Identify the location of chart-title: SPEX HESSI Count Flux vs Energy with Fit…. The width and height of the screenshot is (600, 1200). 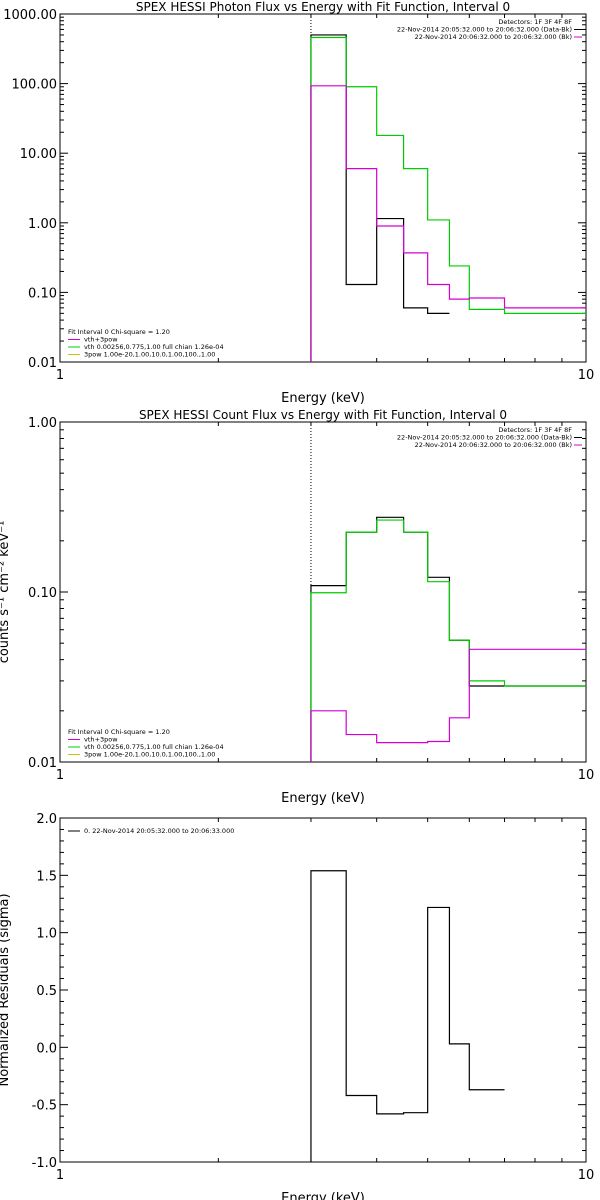
(323, 415).